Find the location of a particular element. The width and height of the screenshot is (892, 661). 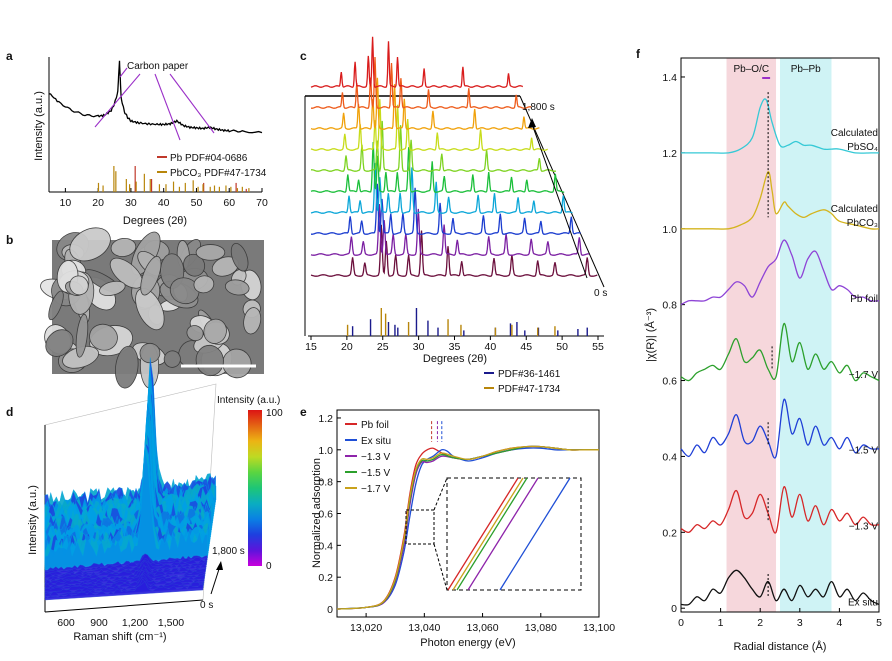

e-legend: Pb foil Ex situ −1.3 V −1.5 V −1.7 V is located at coordinates (368, 457).